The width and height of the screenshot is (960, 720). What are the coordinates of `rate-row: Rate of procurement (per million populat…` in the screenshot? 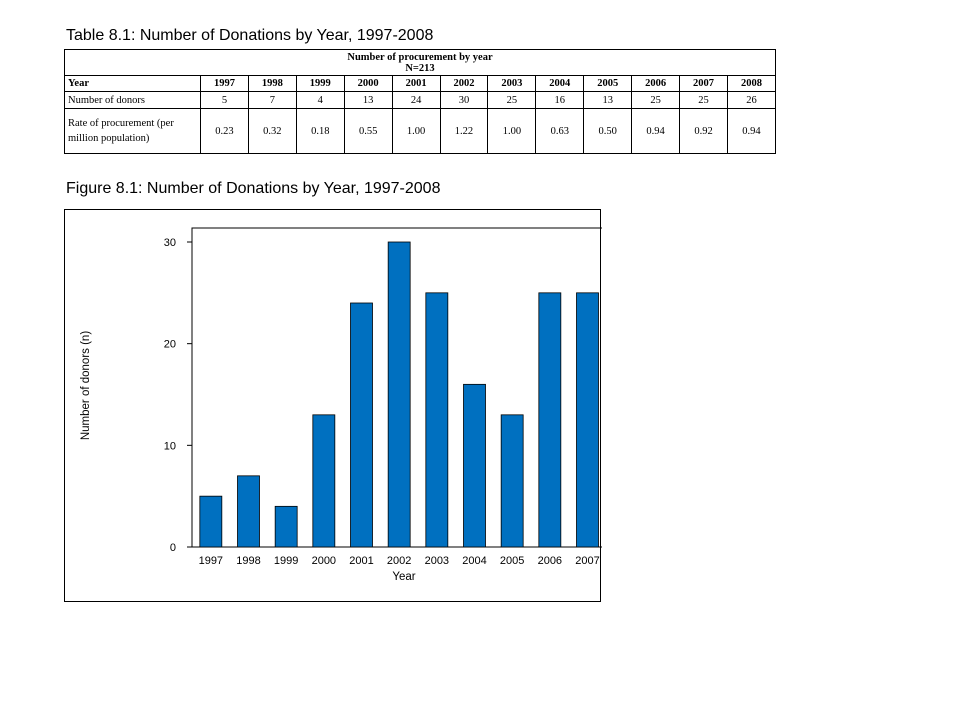 It's located at (420, 131).